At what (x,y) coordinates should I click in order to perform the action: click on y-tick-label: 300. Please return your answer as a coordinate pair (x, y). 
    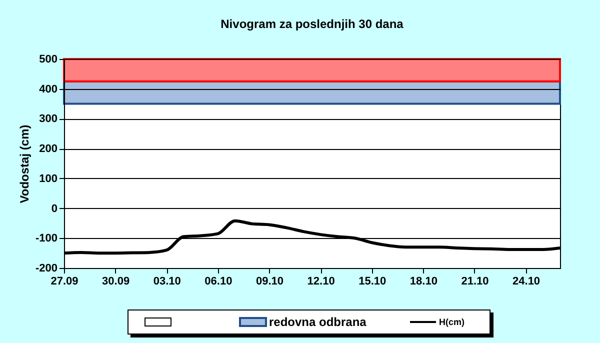
    Looking at the image, I should click on (48, 119).